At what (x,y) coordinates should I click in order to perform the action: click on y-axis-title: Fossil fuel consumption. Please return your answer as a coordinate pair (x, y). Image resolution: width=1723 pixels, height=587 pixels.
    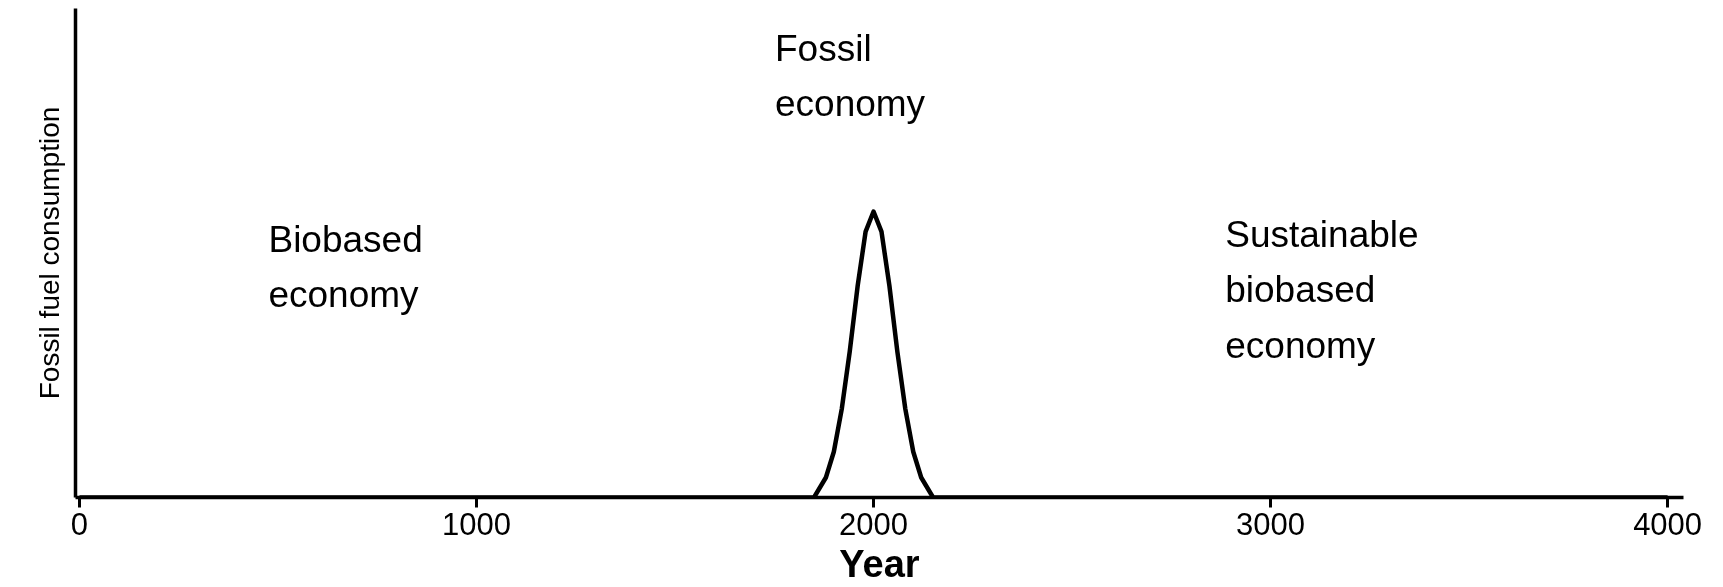
    Looking at the image, I should click on (49, 253).